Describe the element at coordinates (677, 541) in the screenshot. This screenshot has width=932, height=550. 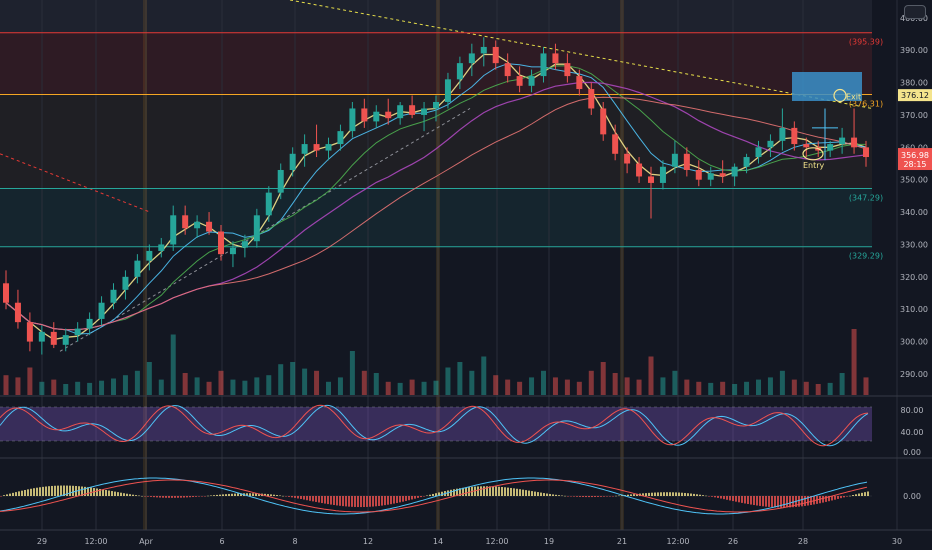
I see `time-tick-10: 12:00` at that location.